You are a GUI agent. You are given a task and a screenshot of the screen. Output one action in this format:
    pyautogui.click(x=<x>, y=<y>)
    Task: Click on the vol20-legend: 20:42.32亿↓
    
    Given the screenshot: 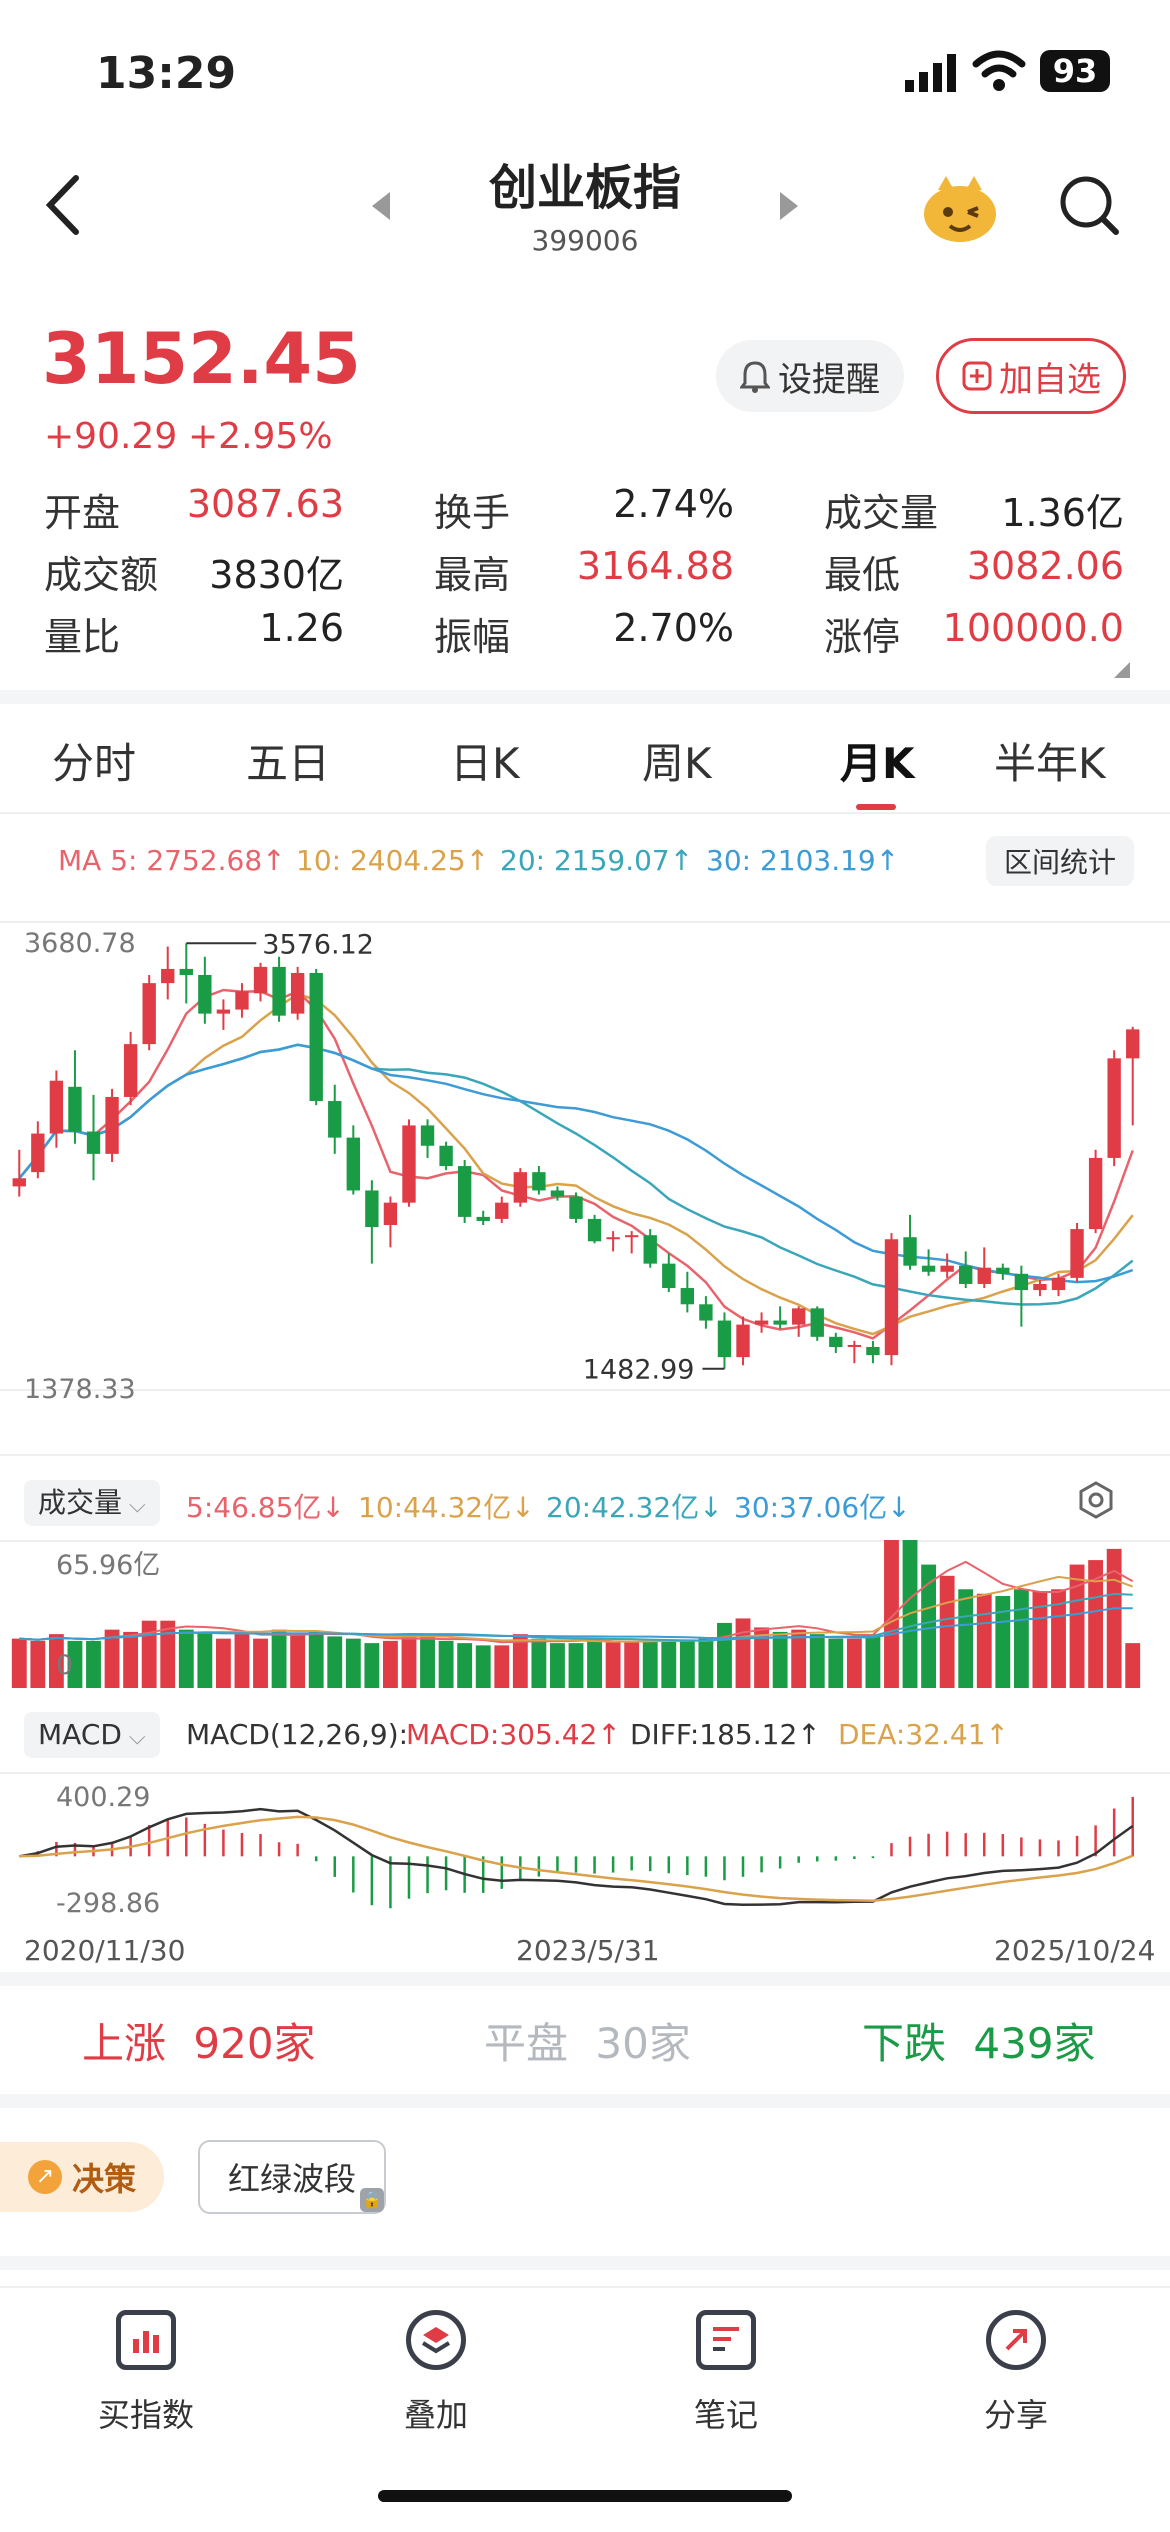 What is the action you would take?
    pyautogui.click(x=634, y=1507)
    